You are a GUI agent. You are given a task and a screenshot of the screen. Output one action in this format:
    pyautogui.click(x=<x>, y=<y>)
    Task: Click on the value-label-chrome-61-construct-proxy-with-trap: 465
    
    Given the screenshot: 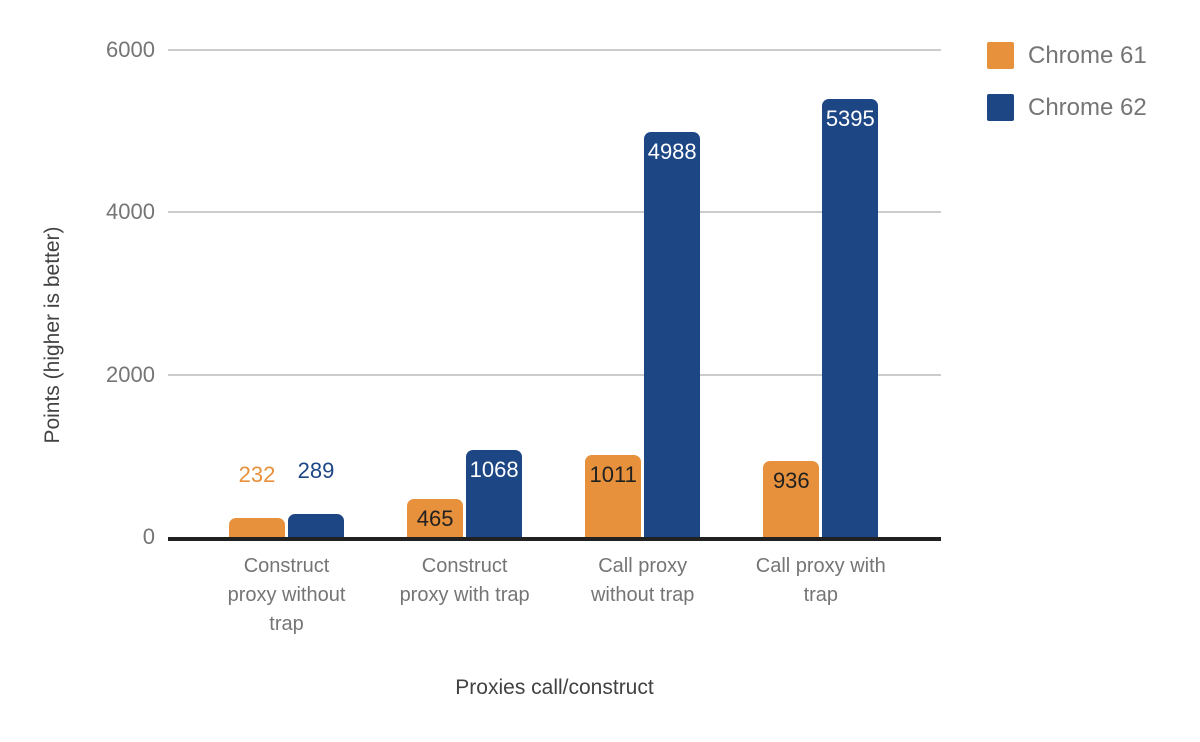 What is the action you would take?
    pyautogui.click(x=435, y=518)
    